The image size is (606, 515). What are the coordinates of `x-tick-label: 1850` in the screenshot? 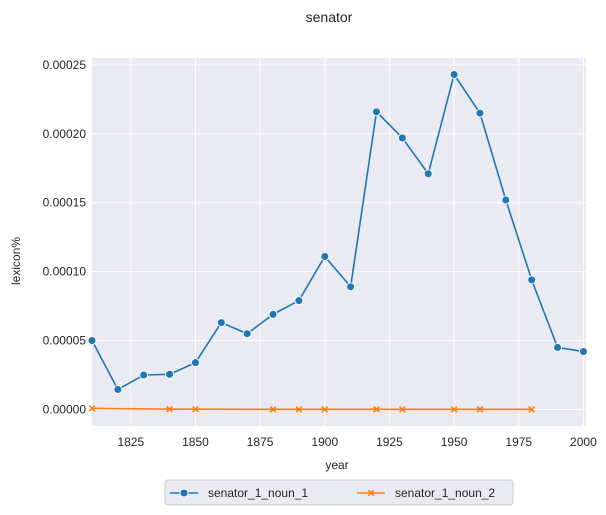 It's located at (195, 442).